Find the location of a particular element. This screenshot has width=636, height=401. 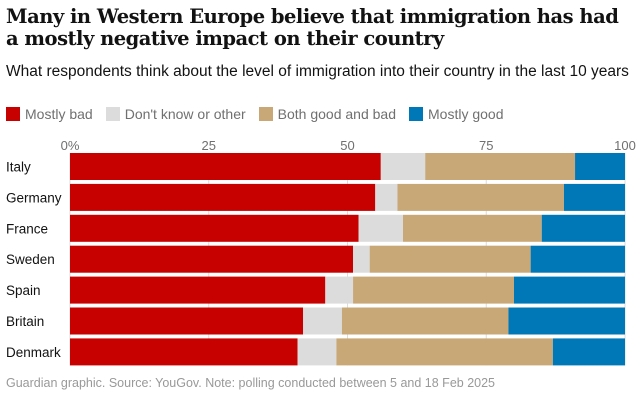

legend-item: Don't know or other is located at coordinates (175, 114).